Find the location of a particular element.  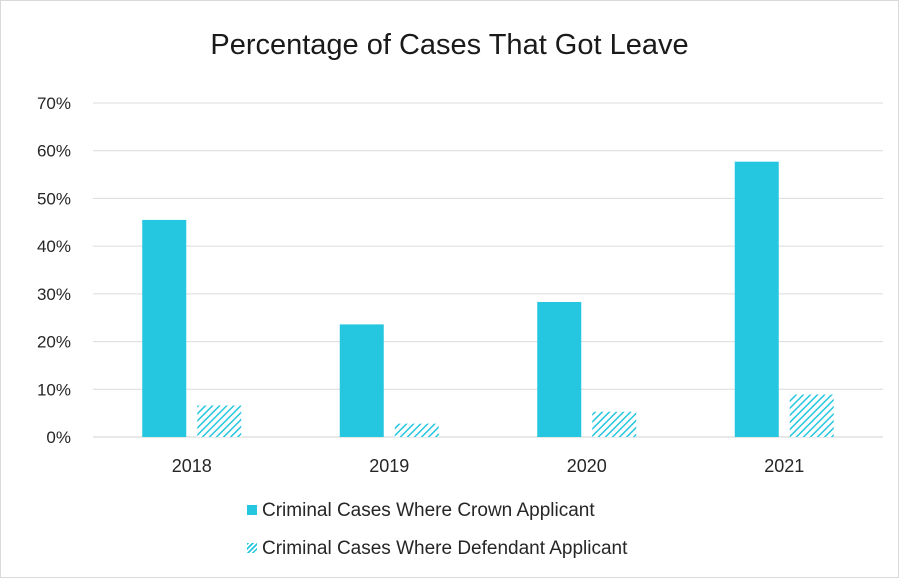

y-tick-label: 20% is located at coordinates (54, 342).